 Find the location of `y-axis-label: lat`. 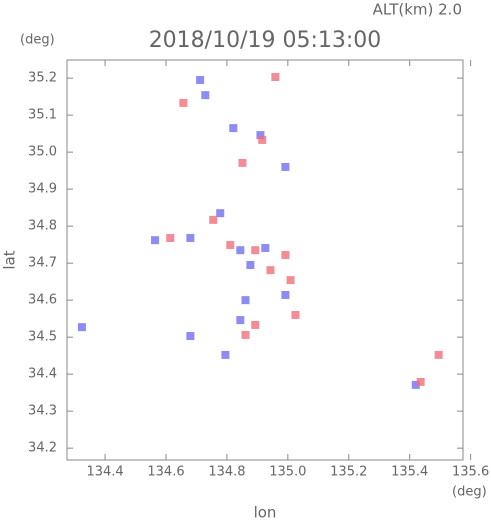

y-axis-label: lat is located at coordinates (10, 259).